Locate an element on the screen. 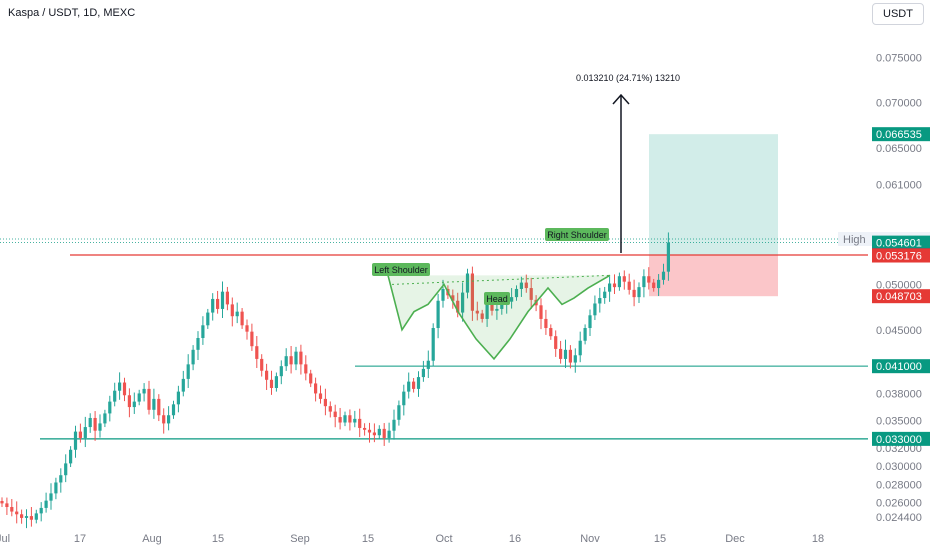 The width and height of the screenshot is (932, 550). projection-layer: 0.013210 (24.71%) 13210 is located at coordinates (628, 163).